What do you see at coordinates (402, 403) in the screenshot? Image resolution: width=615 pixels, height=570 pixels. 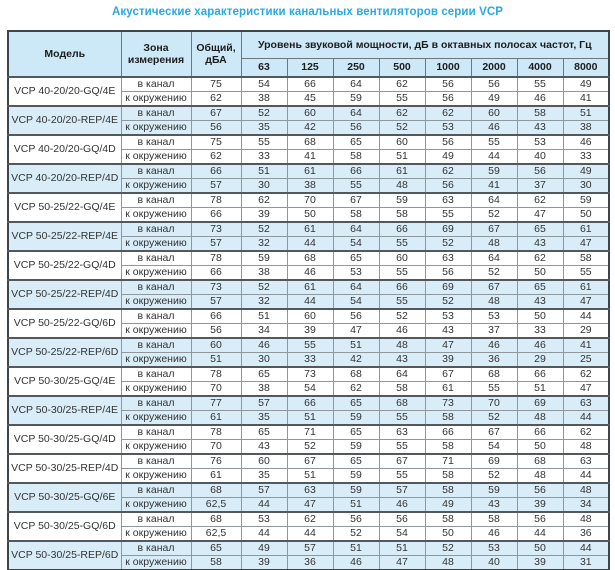 I see `spl-cell-500hz: 68` at bounding box center [402, 403].